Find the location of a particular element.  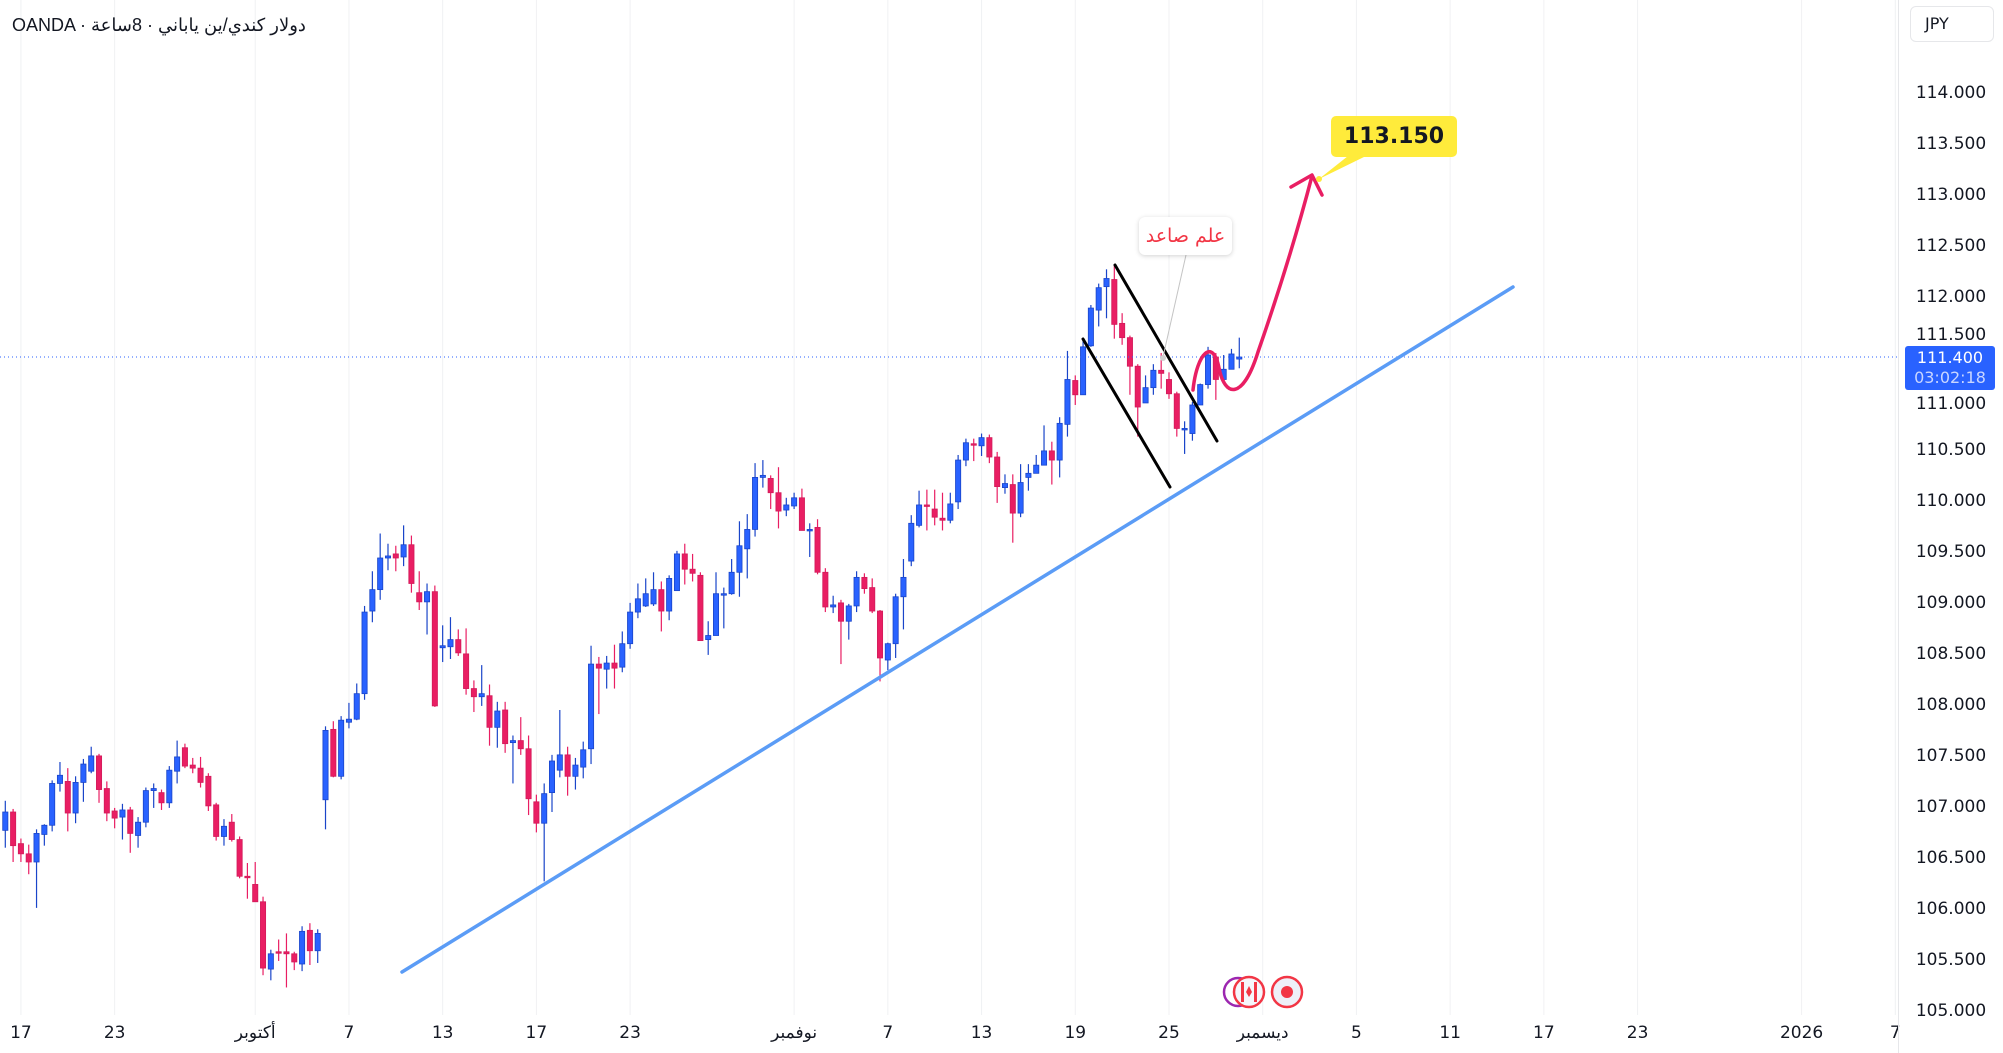

event-markers is located at coordinates (1263, 992).